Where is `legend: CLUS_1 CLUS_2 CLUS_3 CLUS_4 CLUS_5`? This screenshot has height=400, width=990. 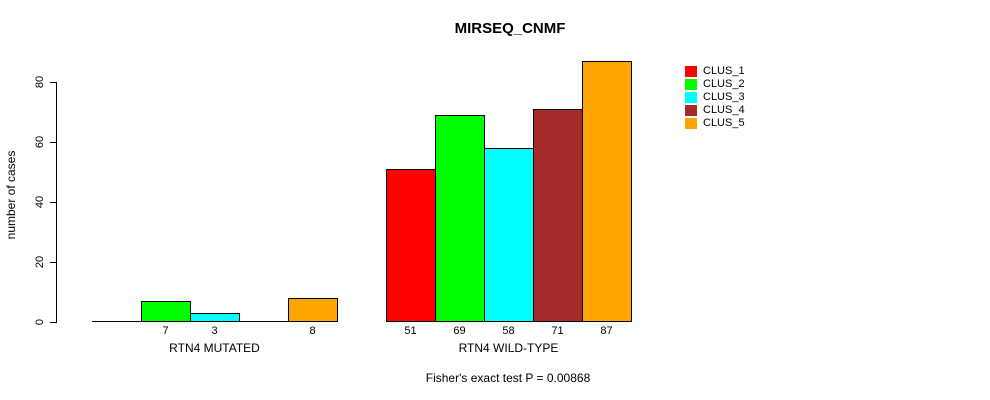 legend: CLUS_1 CLUS_2 CLUS_3 CLUS_4 CLUS_5 is located at coordinates (715, 97).